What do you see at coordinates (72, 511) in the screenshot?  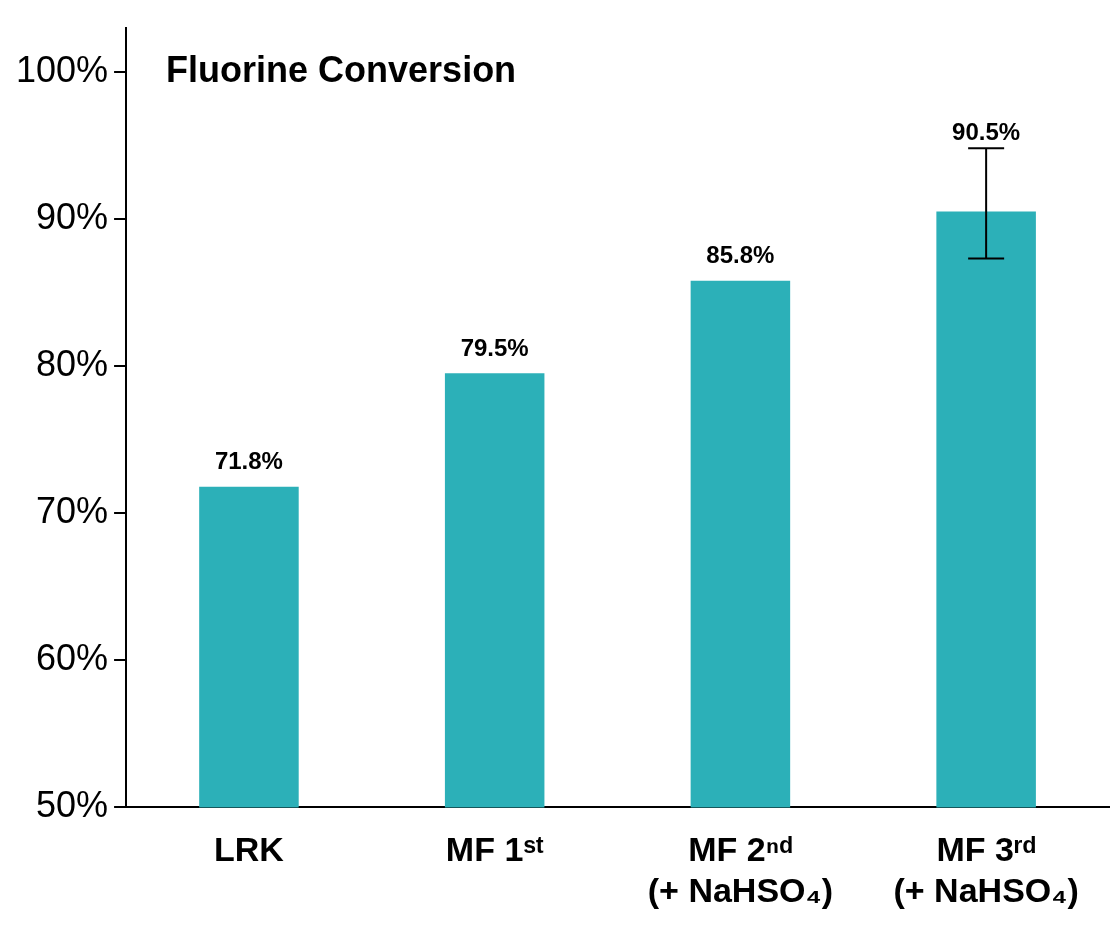 I see `y-tick-label: 70%` at bounding box center [72, 511].